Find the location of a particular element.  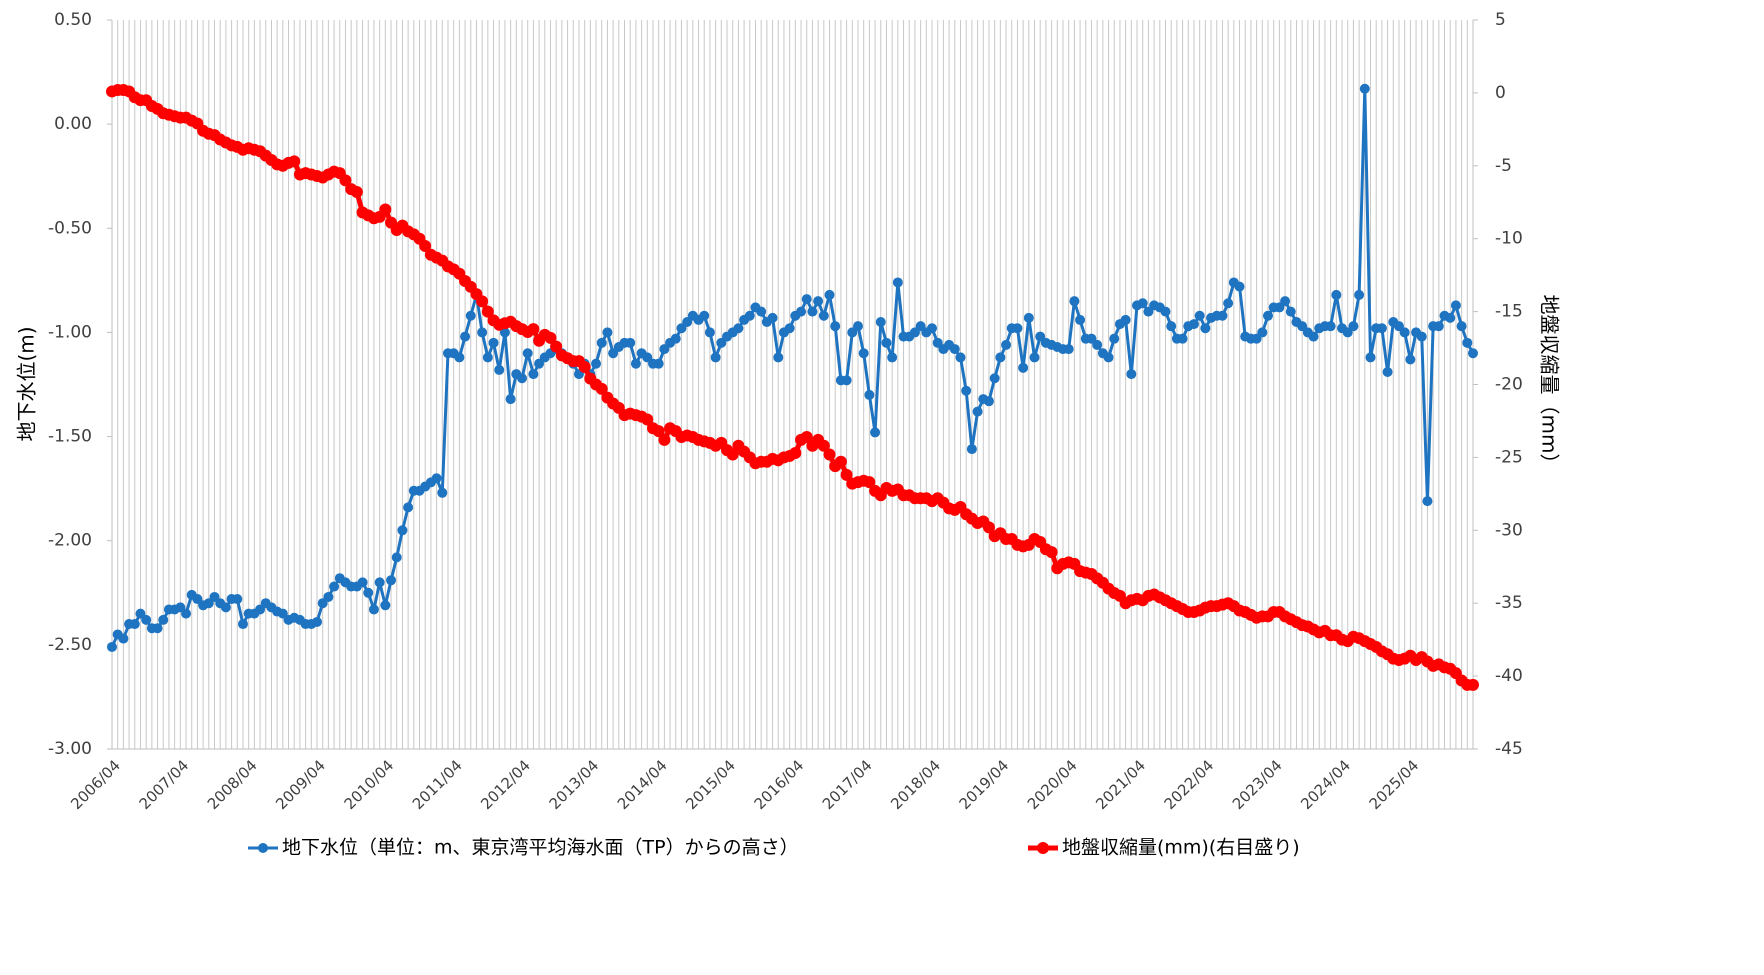

y-tick-label: 0.00 is located at coordinates (73, 124).